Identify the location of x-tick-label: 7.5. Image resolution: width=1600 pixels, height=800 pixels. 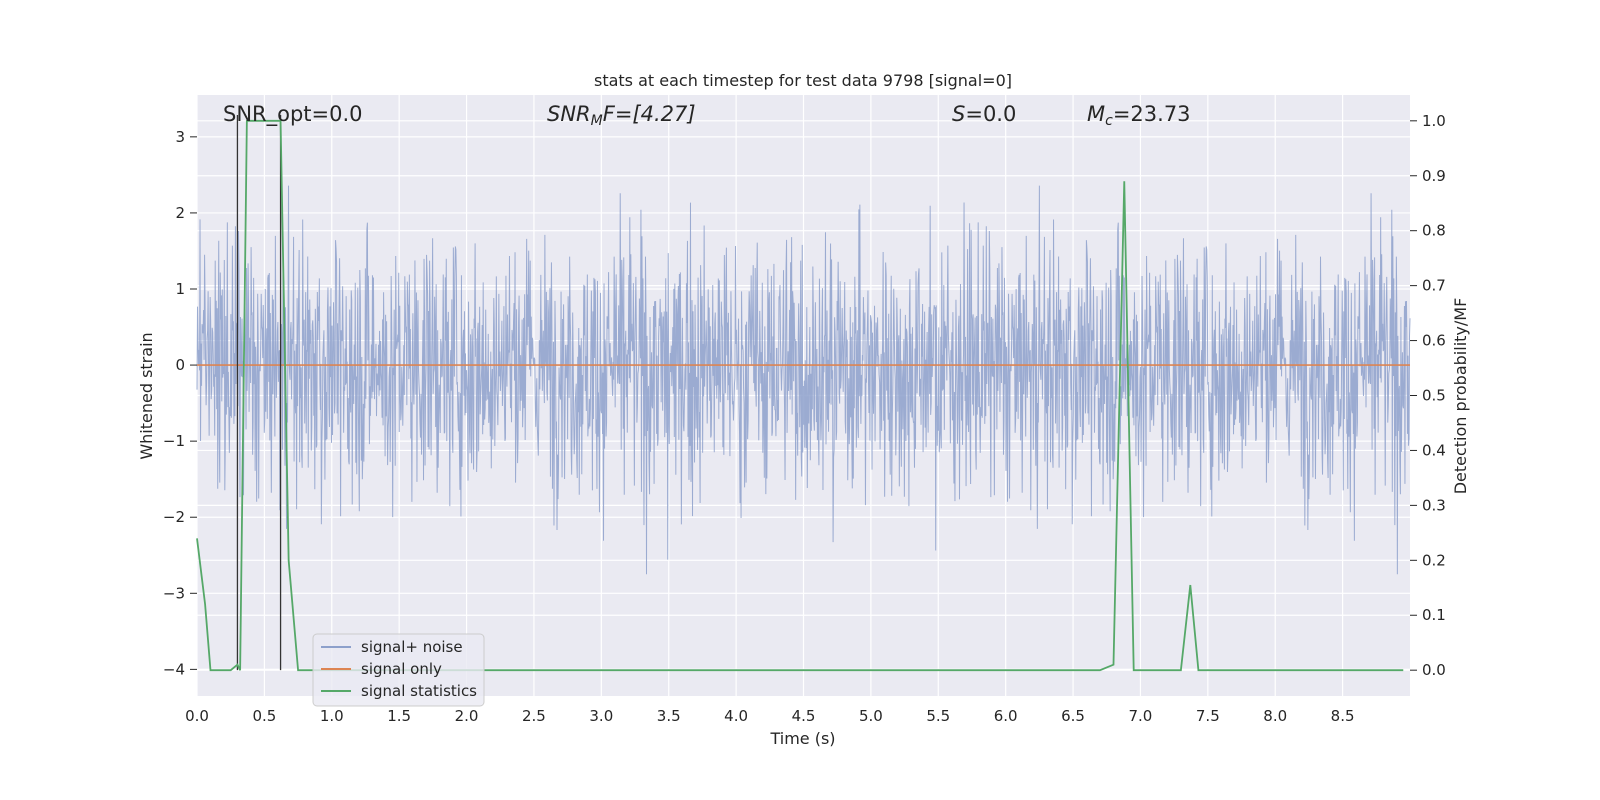
(1208, 716).